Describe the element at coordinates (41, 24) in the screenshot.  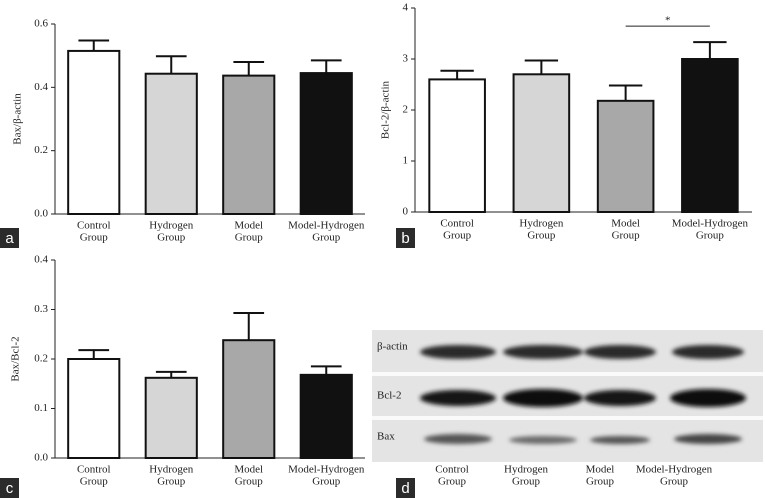
I see `y-tick-label: 0.6` at that location.